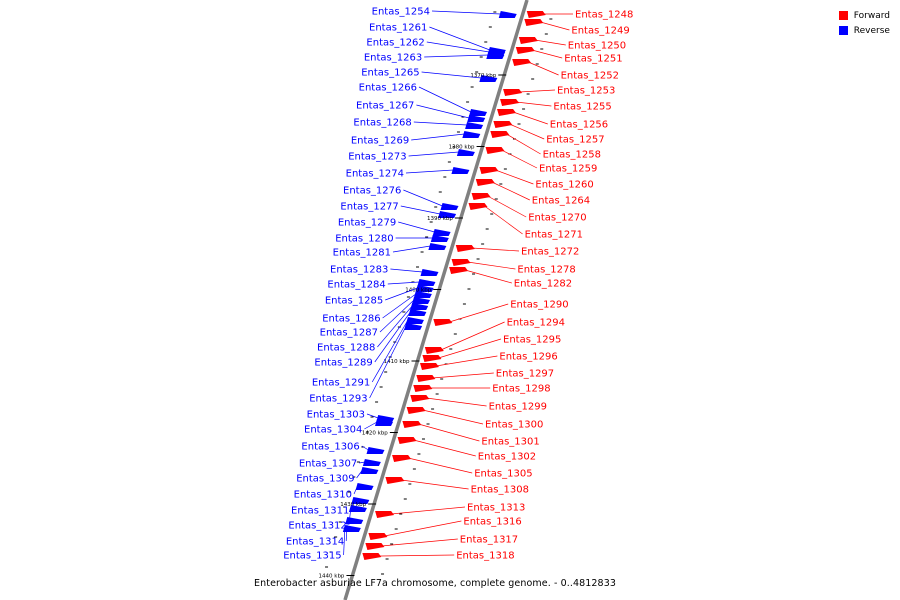 Image resolution: width=900 pixels, height=600 pixels. I want to click on gene-label: Entas_1295, so click(532, 340).